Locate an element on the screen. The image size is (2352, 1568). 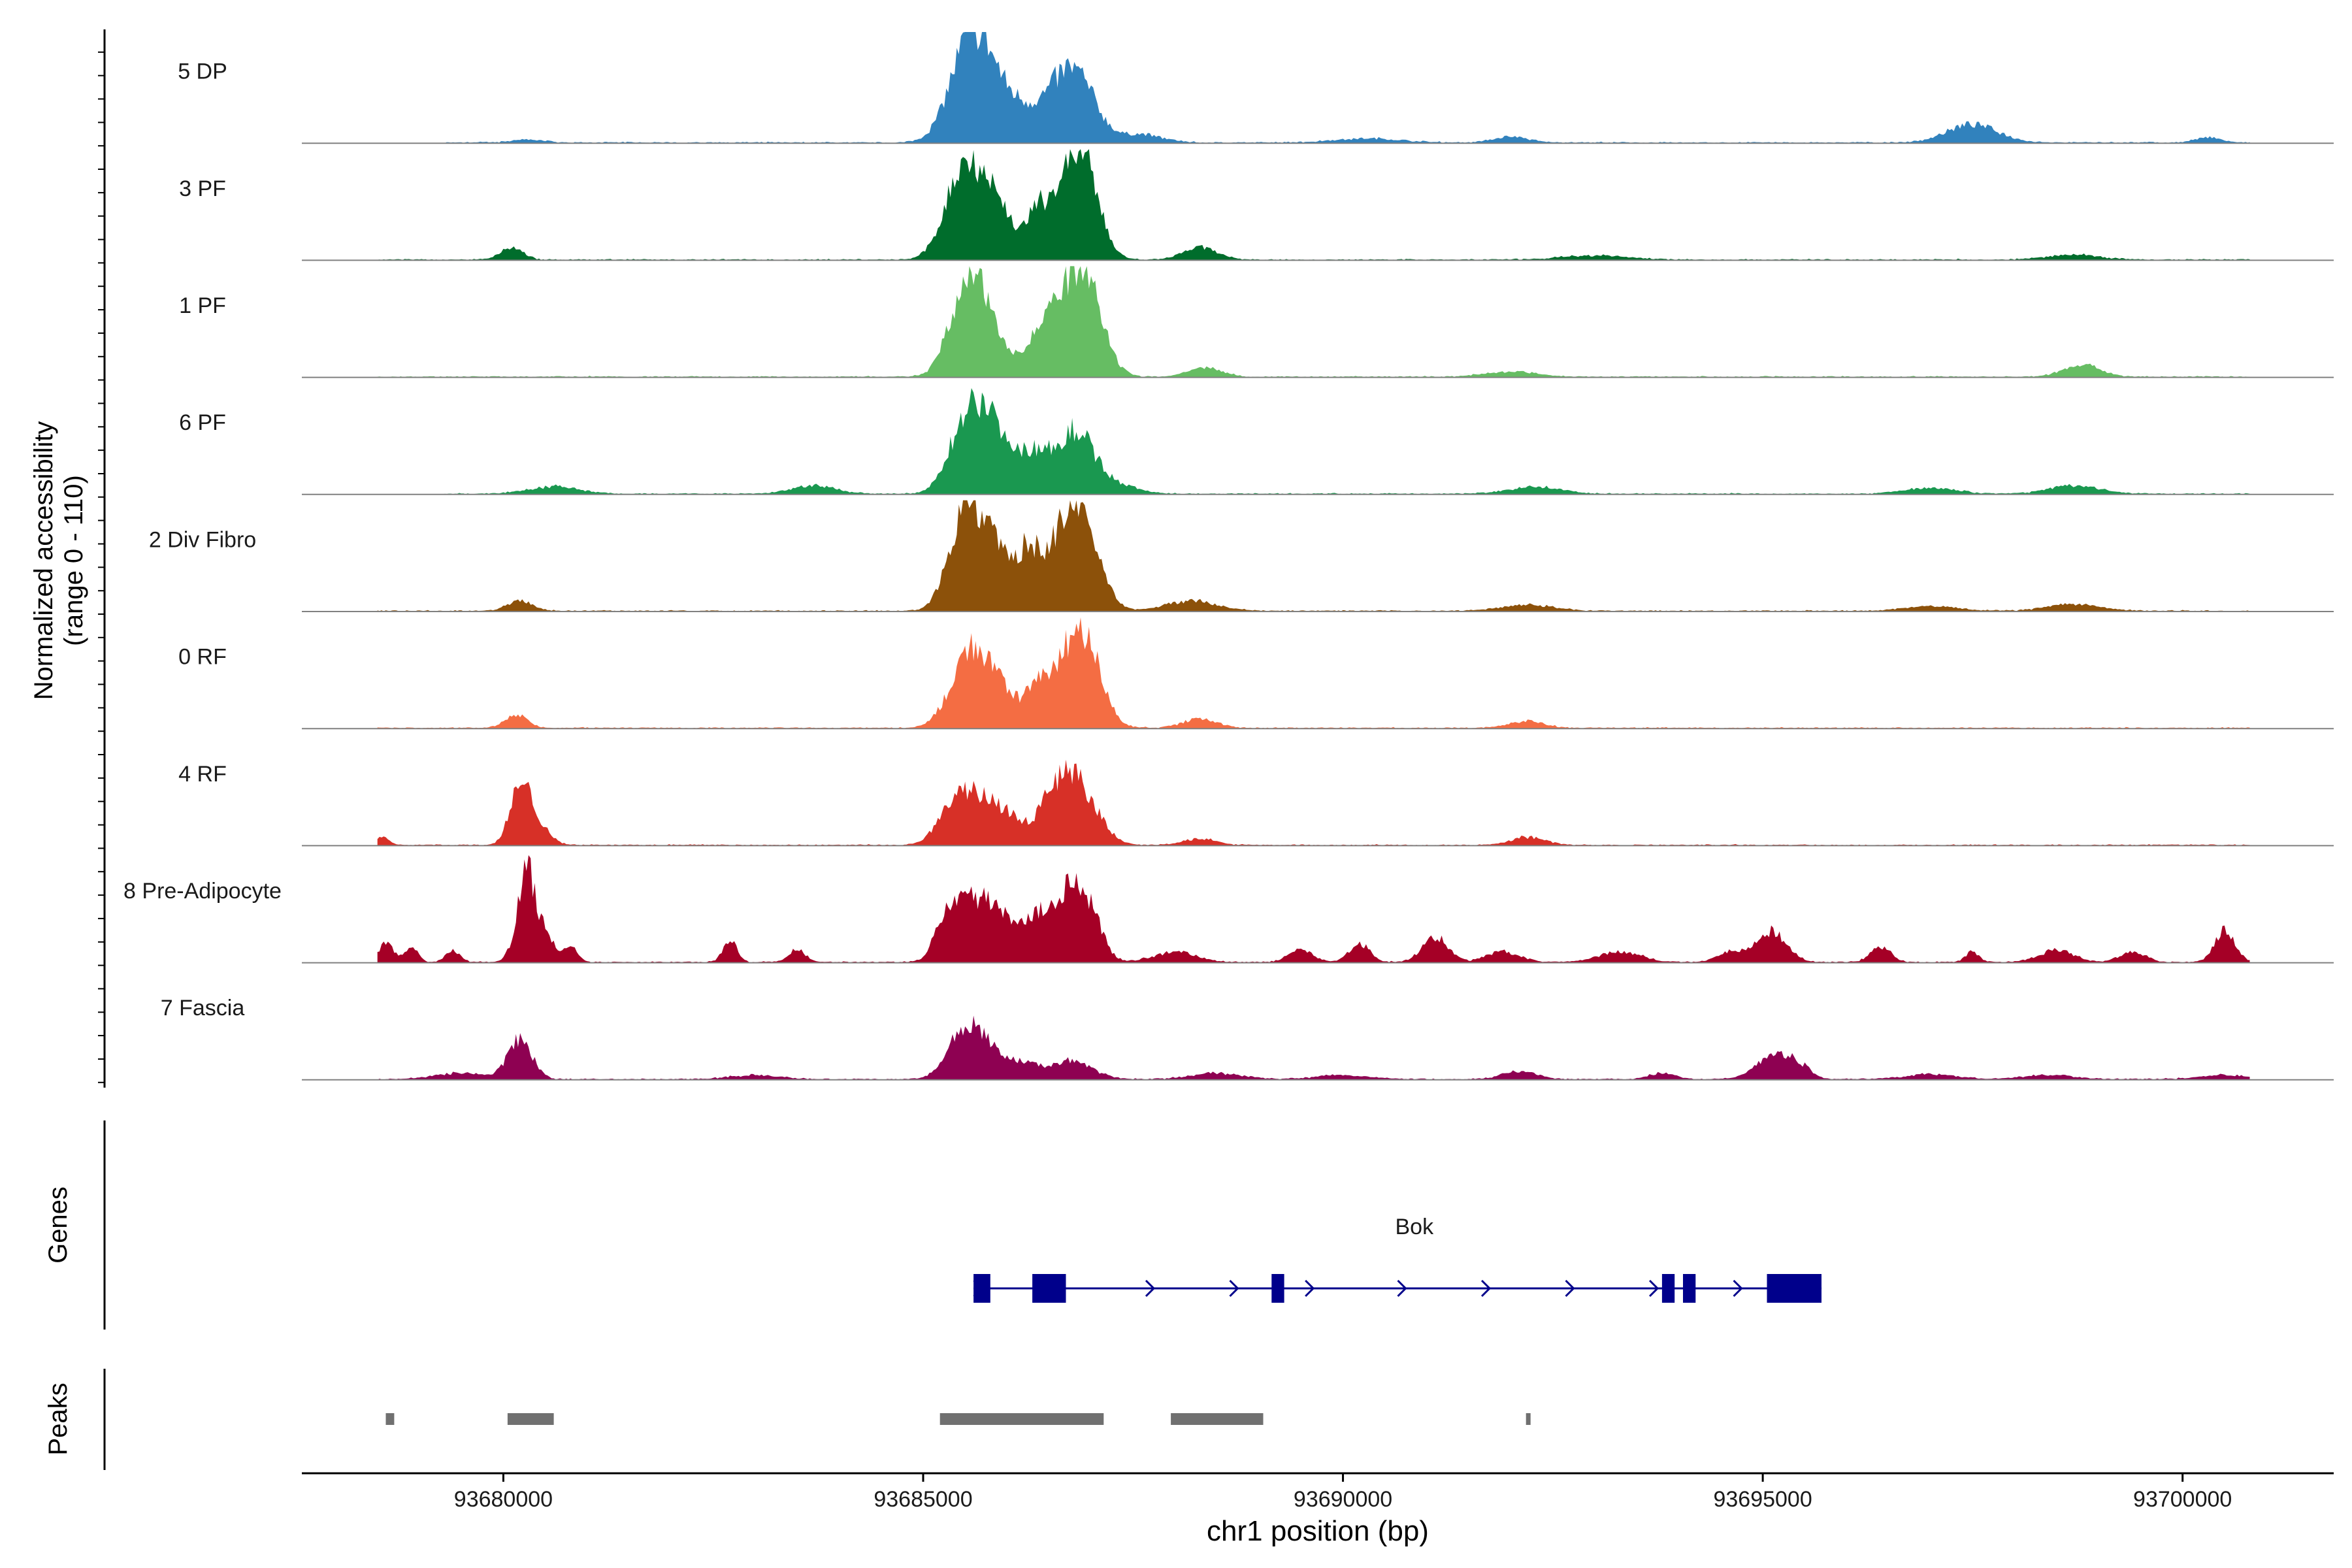
accessibility-y-axis is located at coordinates (102, 558).